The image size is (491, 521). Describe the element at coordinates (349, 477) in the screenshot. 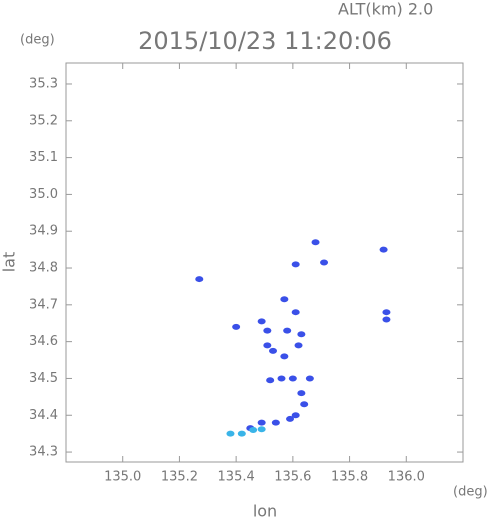

I see `x-tick-label: 135.8` at that location.